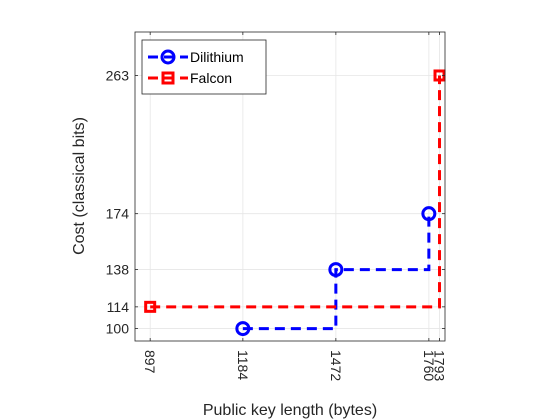 This screenshot has height=420, width=560. Describe the element at coordinates (440, 365) in the screenshot. I see `x-tick-label: 1793` at that location.